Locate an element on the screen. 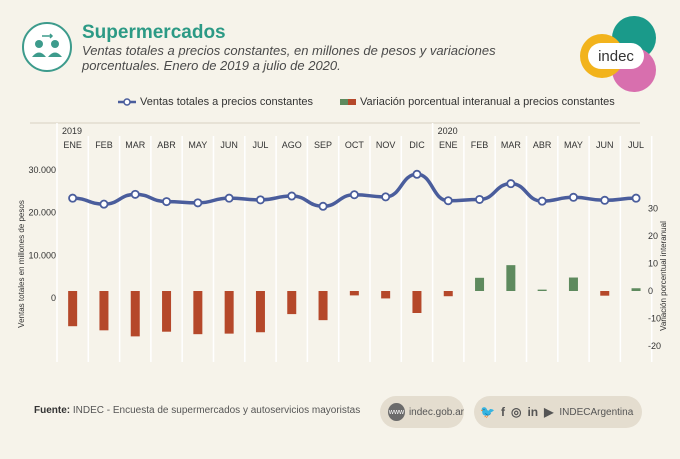  source-label: Fuente: is located at coordinates (52, 410).